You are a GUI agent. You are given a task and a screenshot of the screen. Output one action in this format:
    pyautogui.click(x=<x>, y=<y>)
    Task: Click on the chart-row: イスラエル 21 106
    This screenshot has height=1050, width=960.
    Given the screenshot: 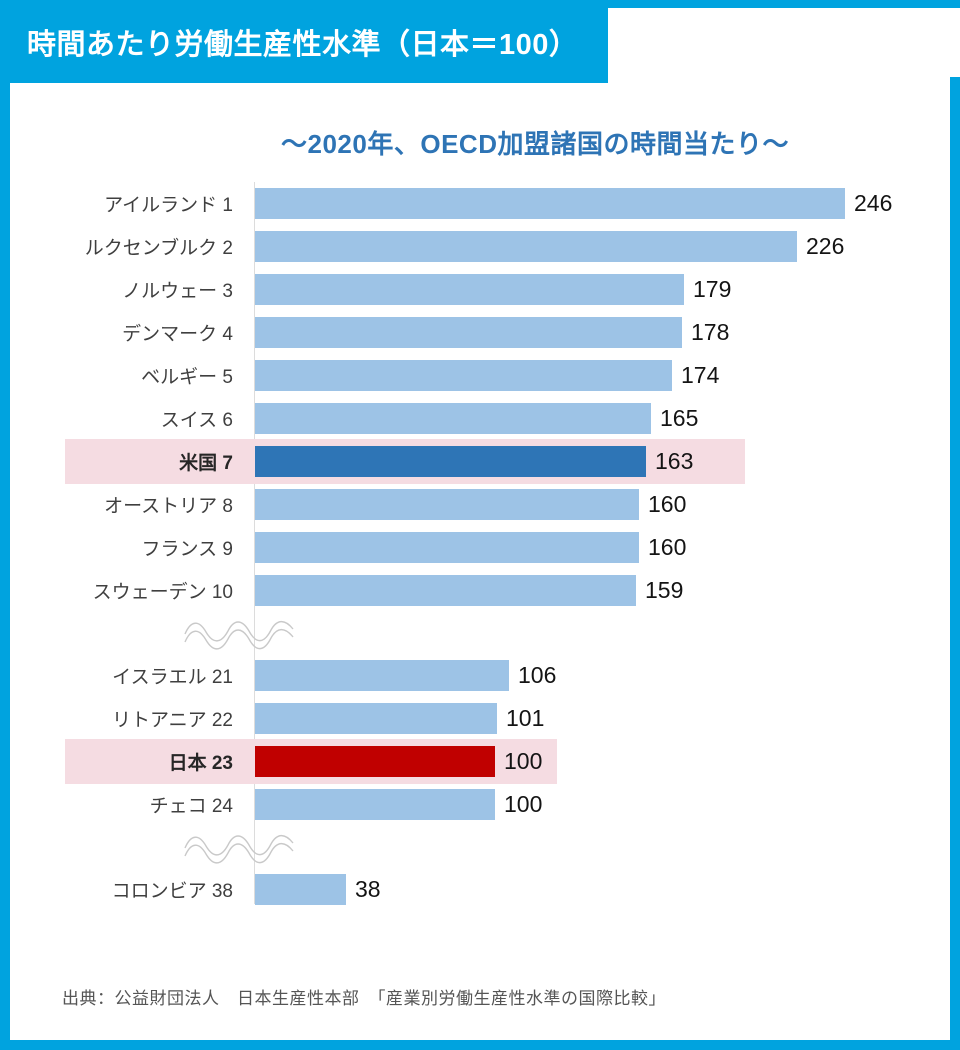 What is the action you would take?
    pyautogui.click(x=480, y=675)
    